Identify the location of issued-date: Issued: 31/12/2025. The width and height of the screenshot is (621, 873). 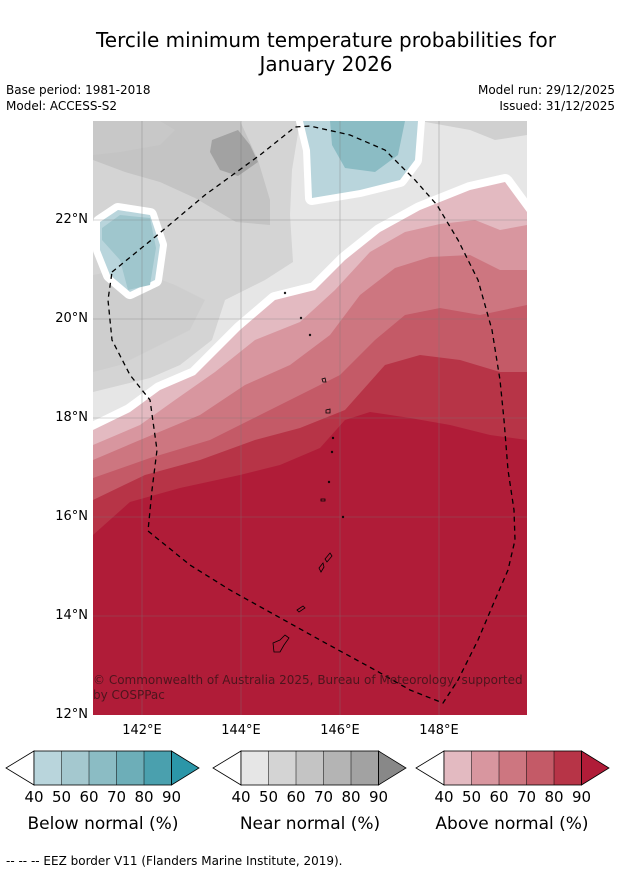
(557, 106).